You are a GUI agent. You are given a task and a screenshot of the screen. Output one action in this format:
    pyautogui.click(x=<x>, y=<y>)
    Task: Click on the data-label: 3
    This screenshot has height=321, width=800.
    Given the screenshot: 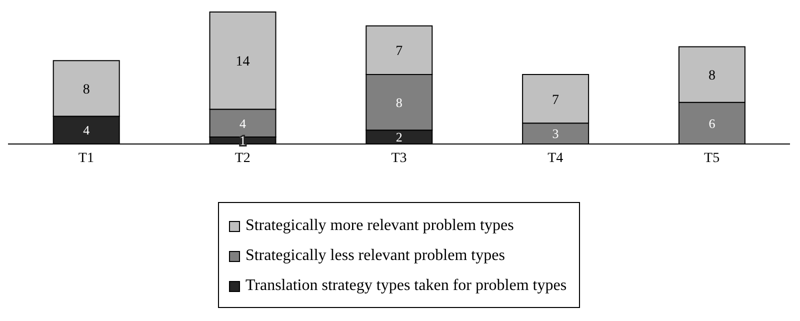 What is the action you would take?
    pyautogui.click(x=555, y=134)
    